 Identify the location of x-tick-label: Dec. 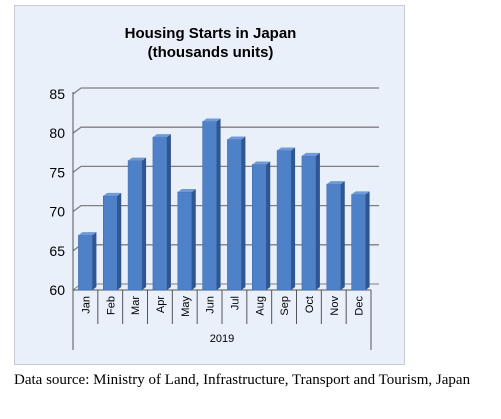
(360, 306).